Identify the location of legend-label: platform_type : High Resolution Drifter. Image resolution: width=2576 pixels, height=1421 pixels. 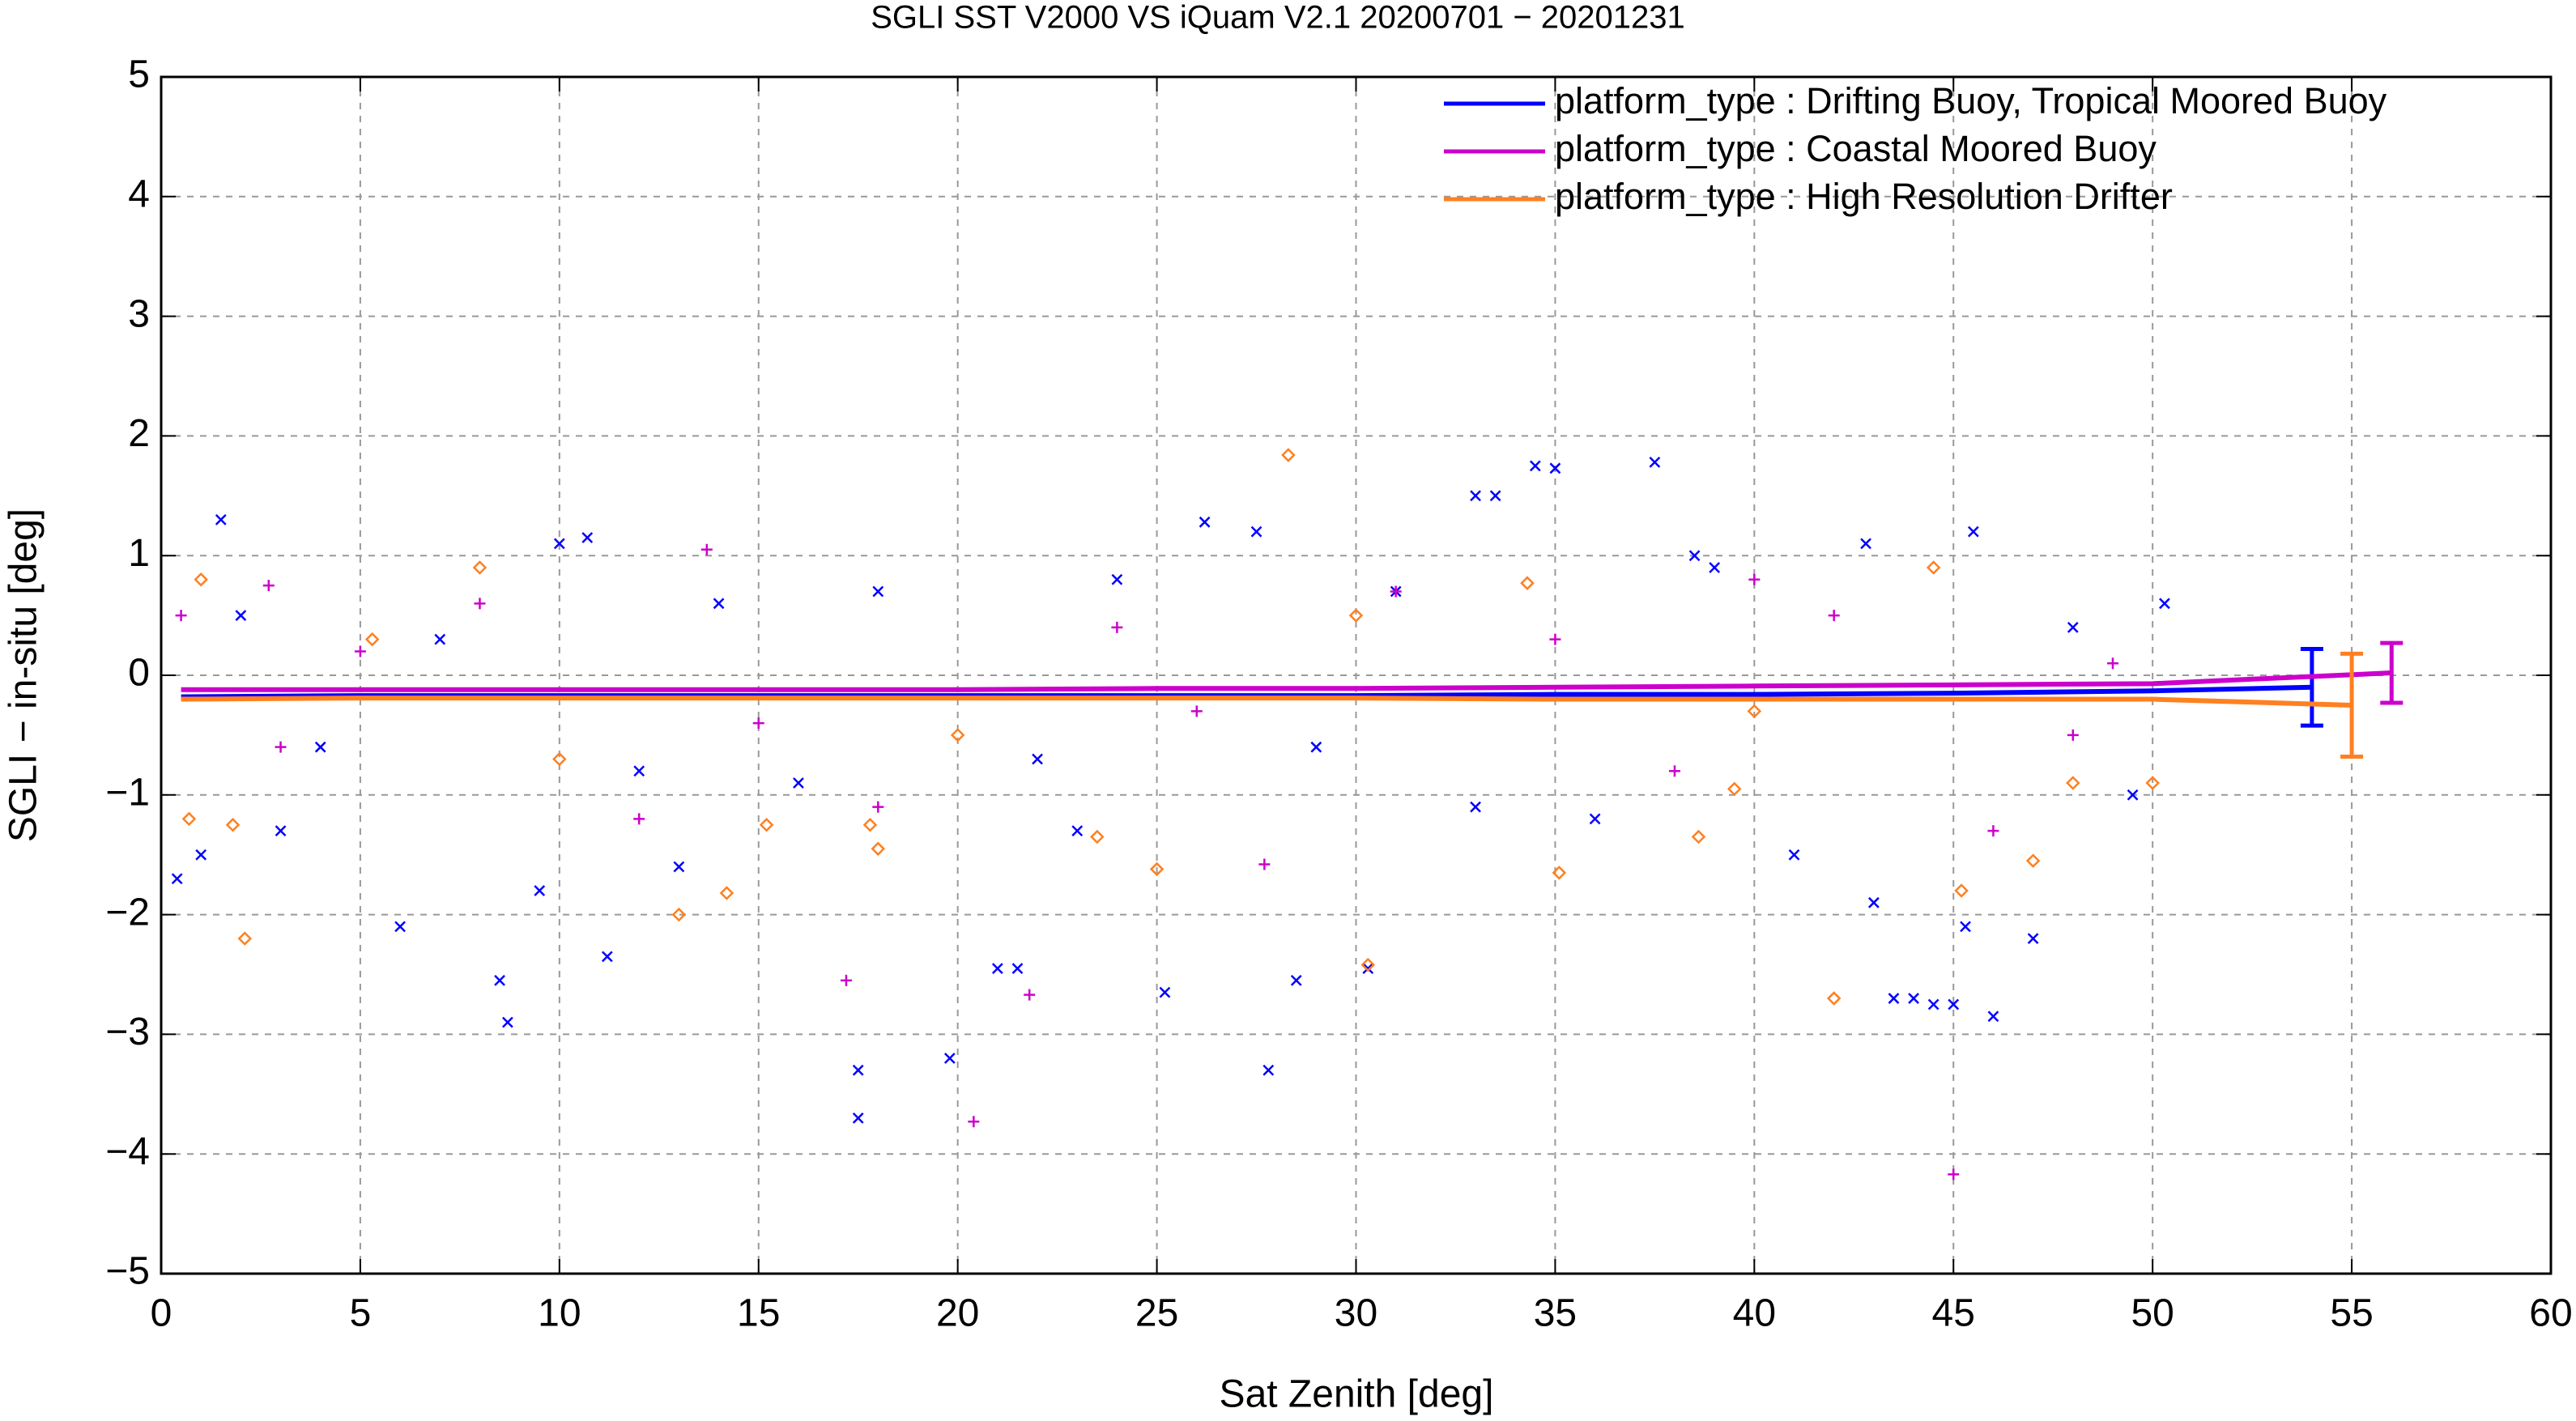
(1864, 196).